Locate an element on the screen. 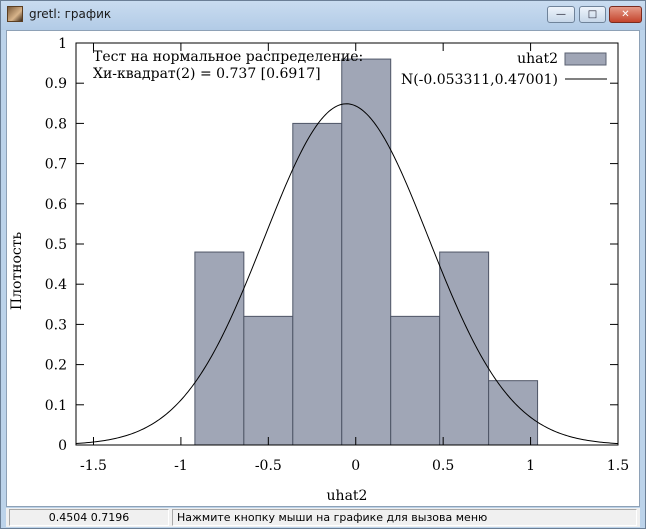 This screenshot has height=529, width=646. y-tick-label: 0 is located at coordinates (62, 446).